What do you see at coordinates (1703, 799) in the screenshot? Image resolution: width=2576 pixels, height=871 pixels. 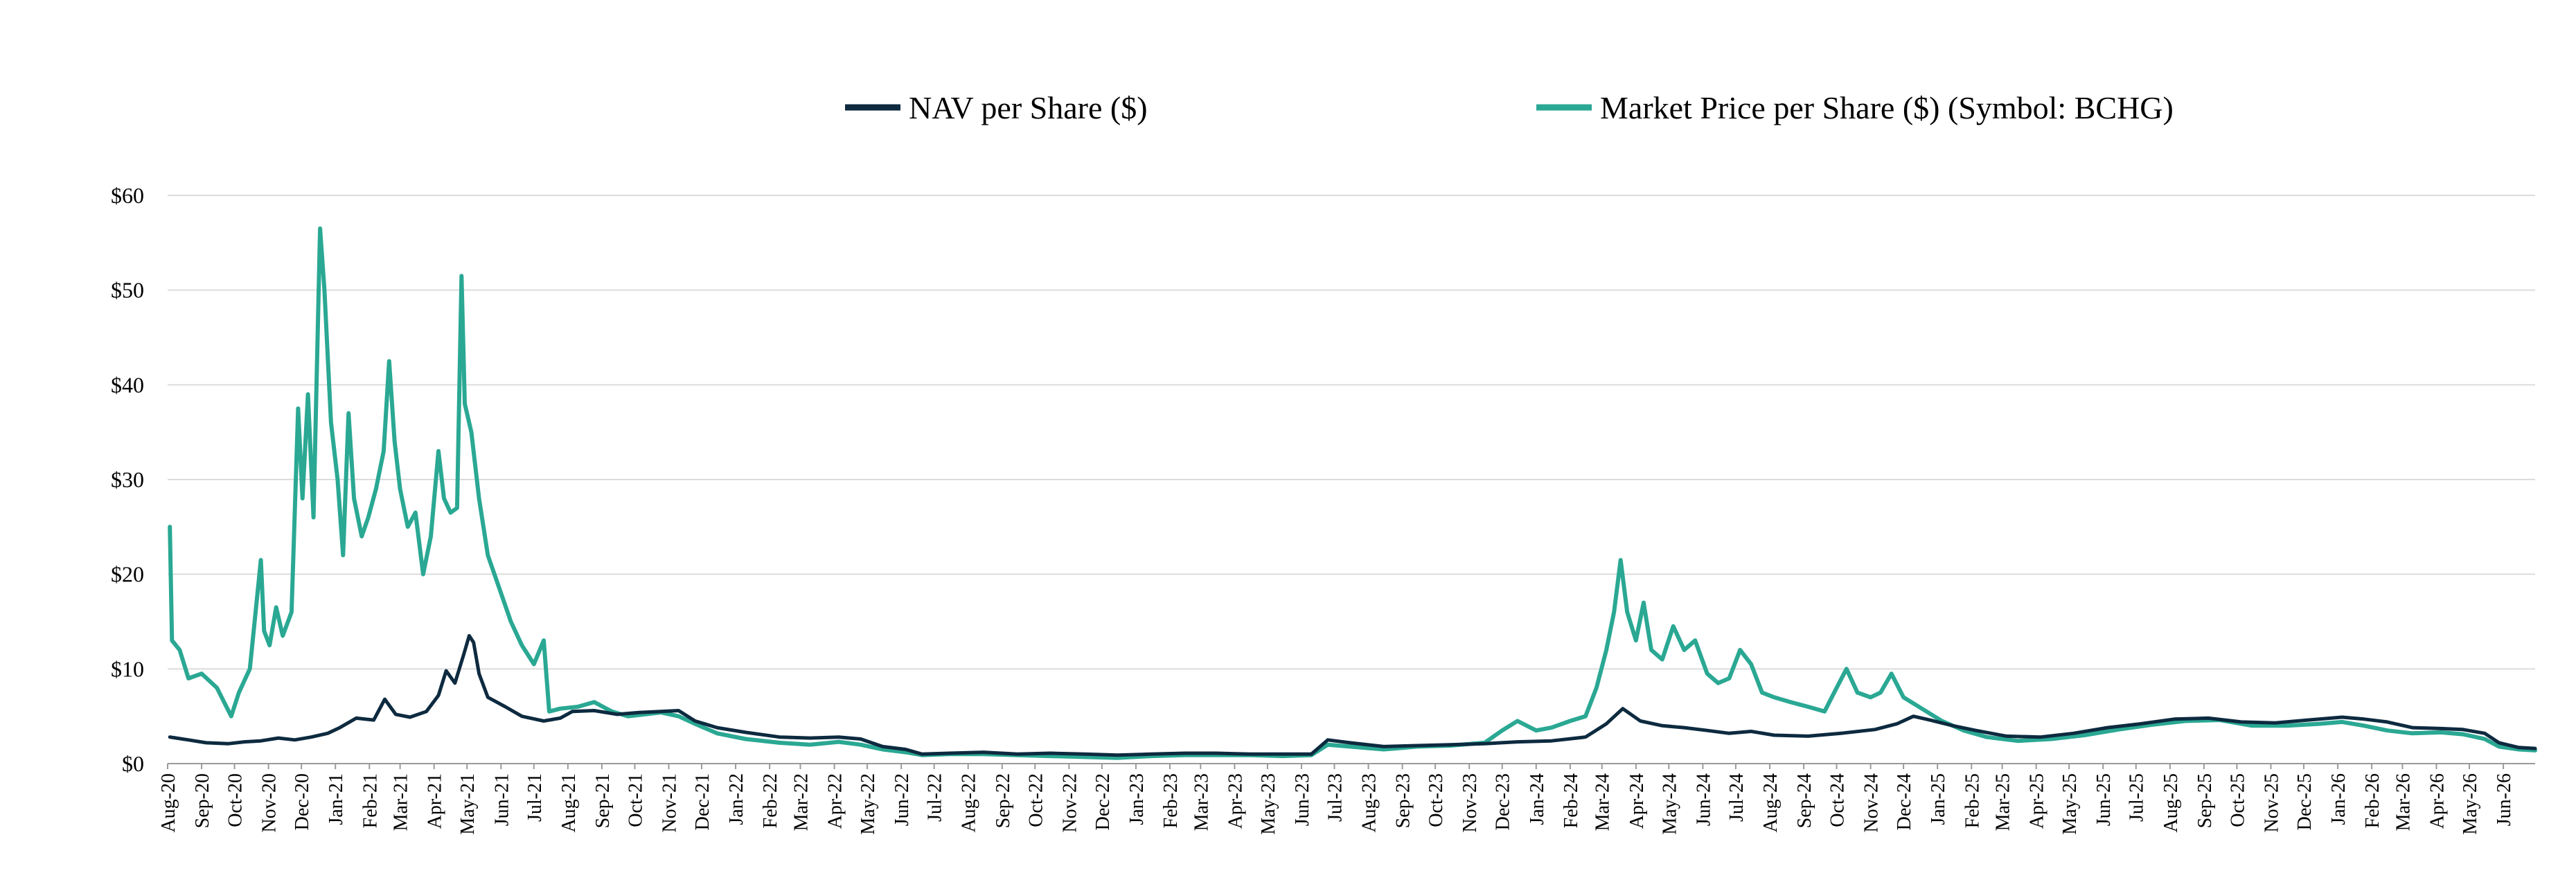 I see `x-tick-label: Jun-24` at bounding box center [1703, 799].